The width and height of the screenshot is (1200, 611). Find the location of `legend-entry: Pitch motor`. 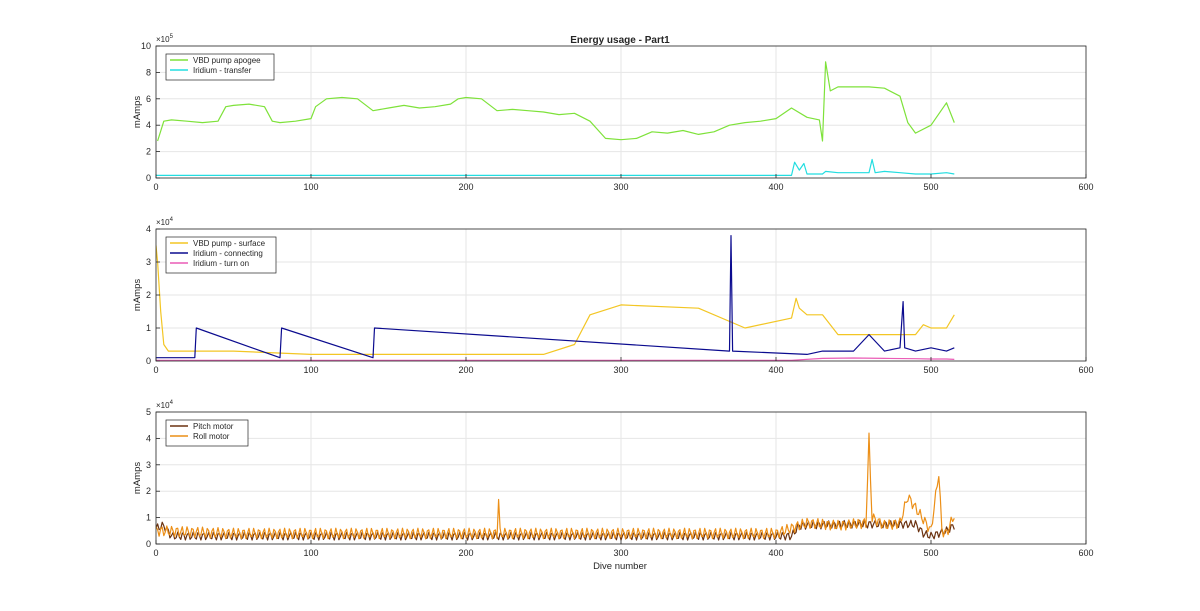

legend-entry: Pitch motor is located at coordinates (213, 426).